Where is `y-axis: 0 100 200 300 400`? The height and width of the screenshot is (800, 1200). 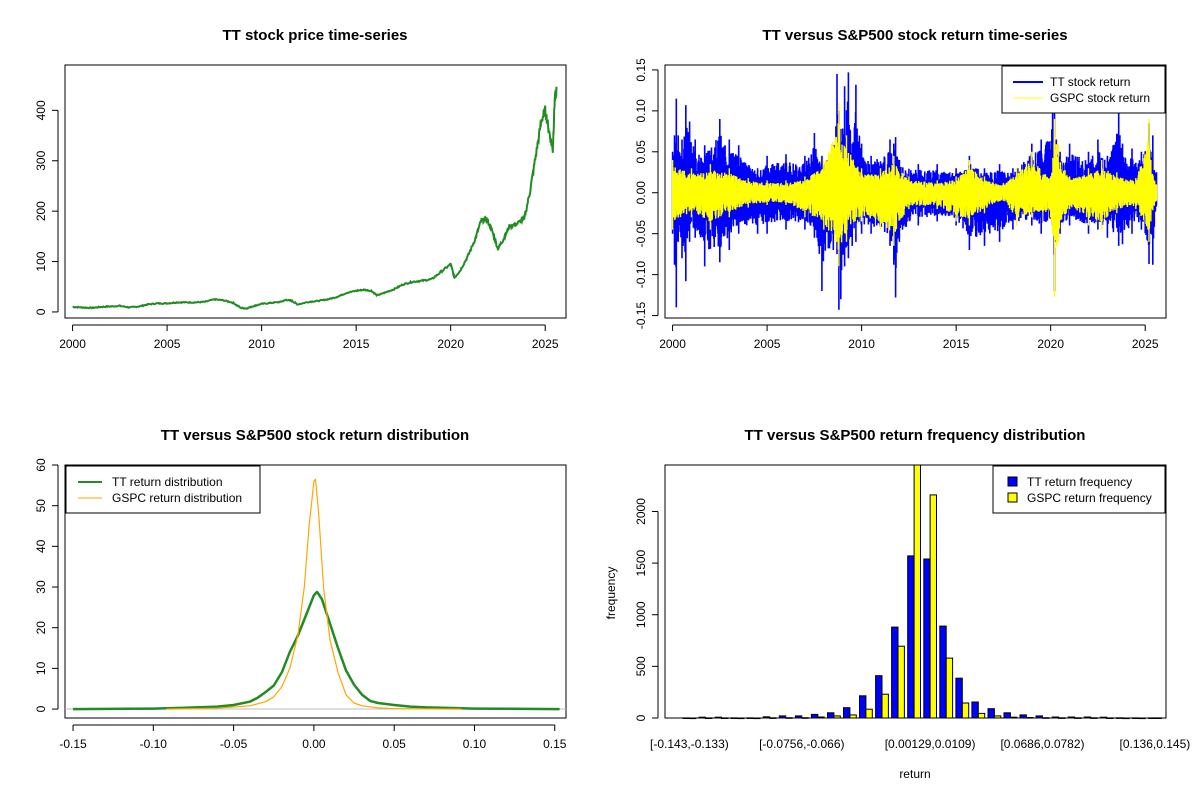
y-axis: 0 100 200 300 400 is located at coordinates (46, 207).